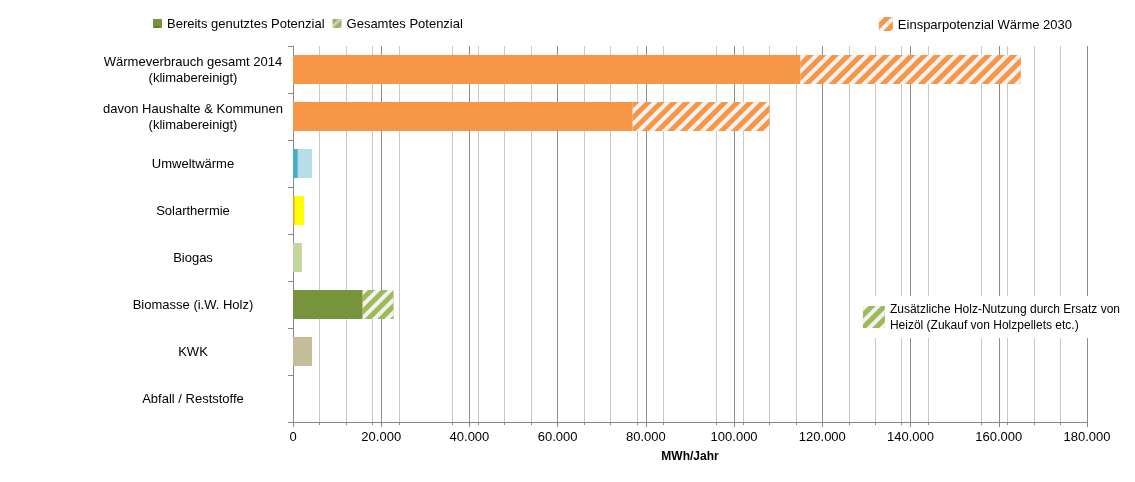  I want to click on x-tick-label: 120.000, so click(822, 436).